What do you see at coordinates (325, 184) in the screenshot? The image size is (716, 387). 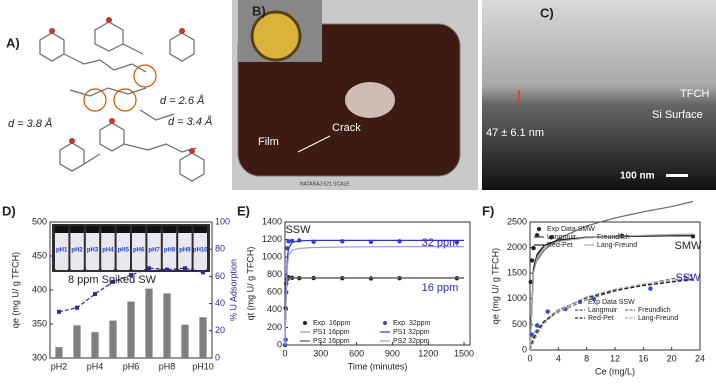 I see `ruler-label: NATARAJ 621 SCALE` at bounding box center [325, 184].